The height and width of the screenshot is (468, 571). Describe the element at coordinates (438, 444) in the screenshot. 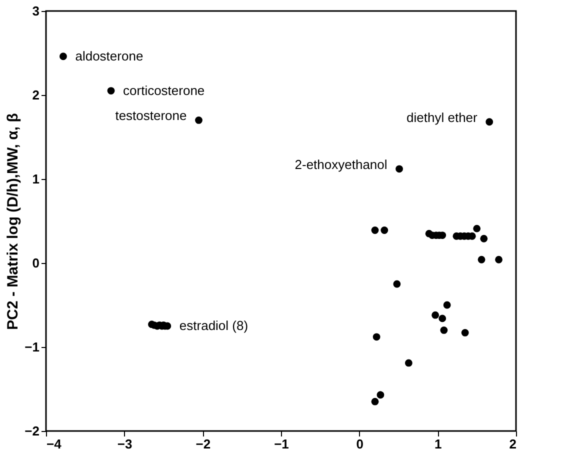

I see `x-tick-label: 1` at that location.